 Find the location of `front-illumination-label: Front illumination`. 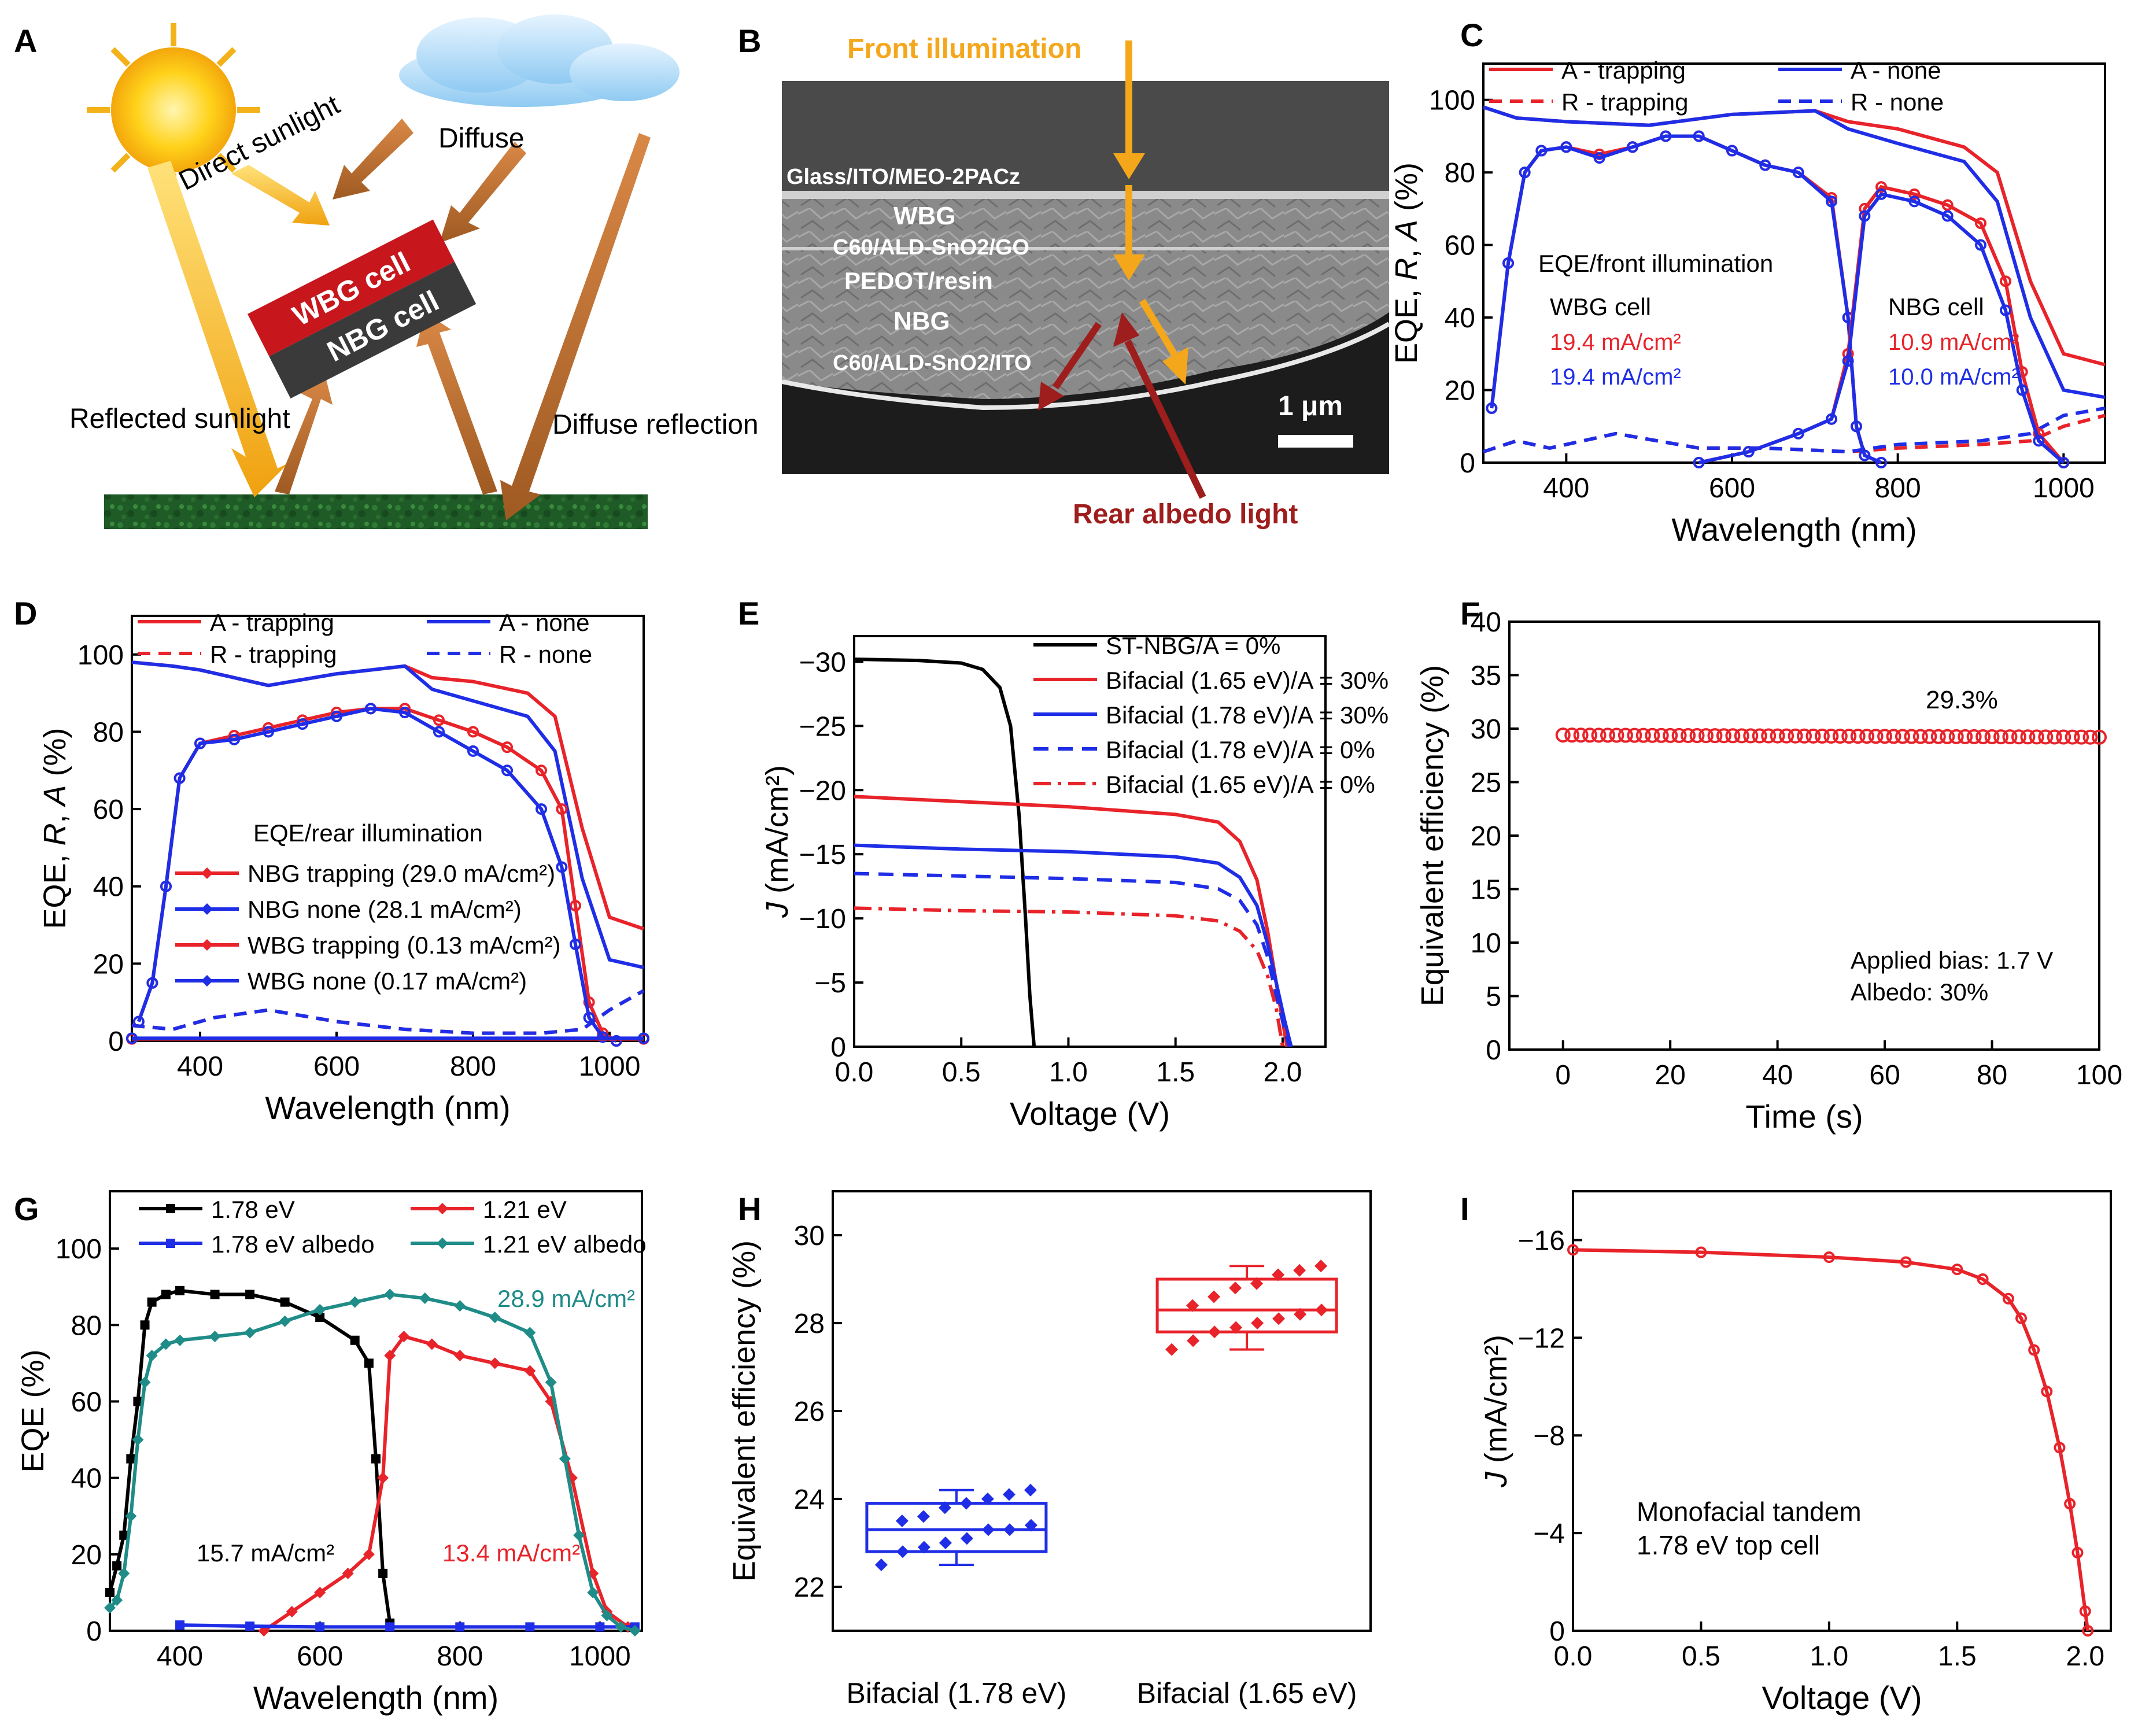

front-illumination-label: Front illumination is located at coordinates (964, 49).